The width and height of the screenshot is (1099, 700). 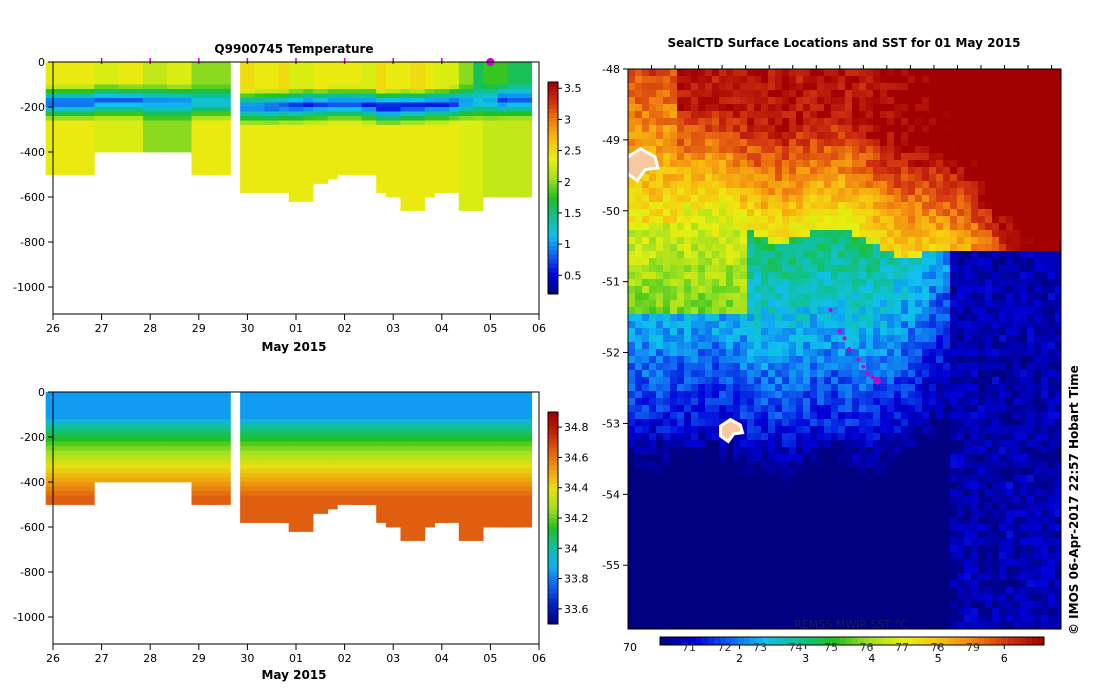 I want to click on colorbar-tick-label: 33.6, so click(x=576, y=609).